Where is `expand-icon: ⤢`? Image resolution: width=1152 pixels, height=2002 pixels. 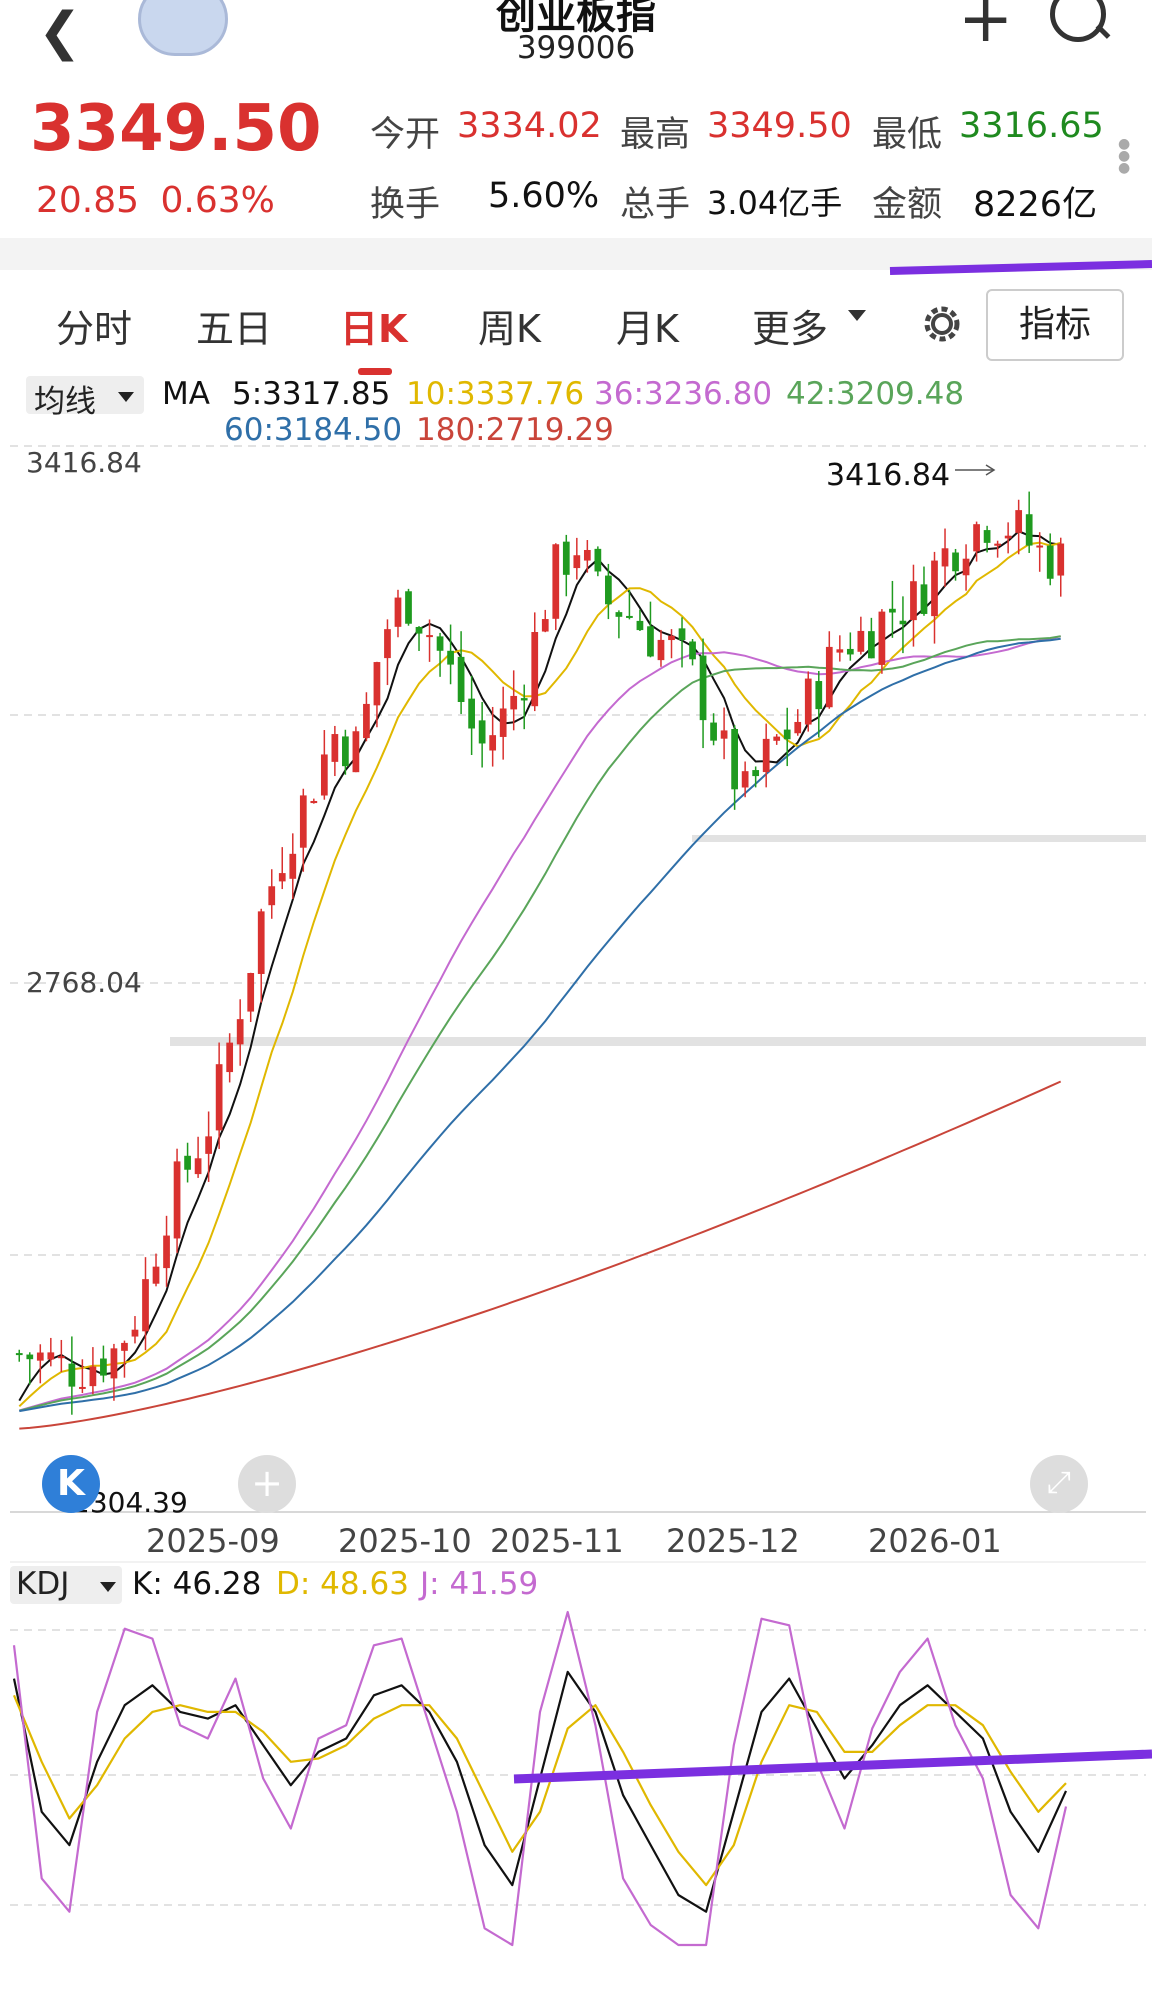
expand-icon: ⤢ is located at coordinates (1059, 1484).